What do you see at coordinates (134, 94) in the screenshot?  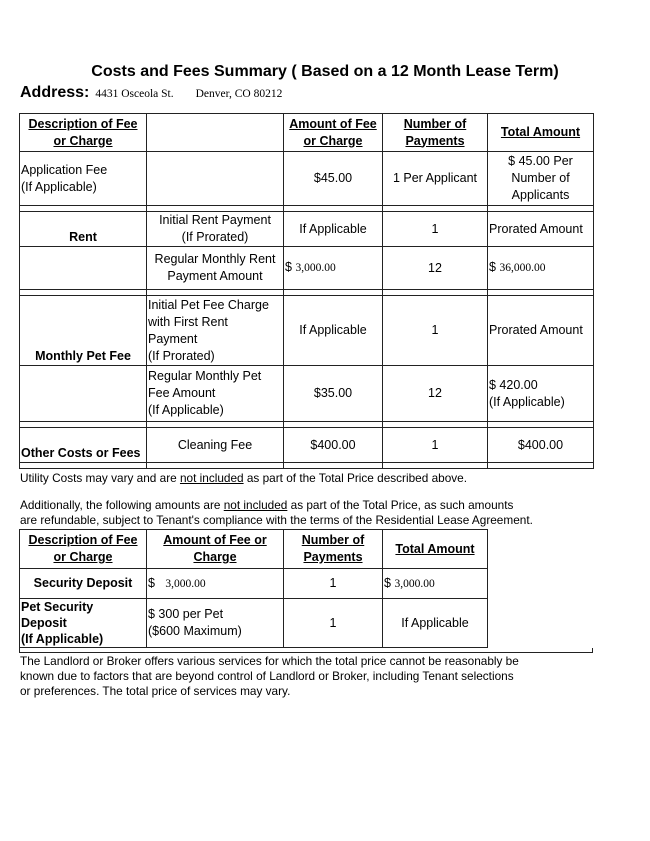 I see `address-street: 4431 Osceola St.` at bounding box center [134, 94].